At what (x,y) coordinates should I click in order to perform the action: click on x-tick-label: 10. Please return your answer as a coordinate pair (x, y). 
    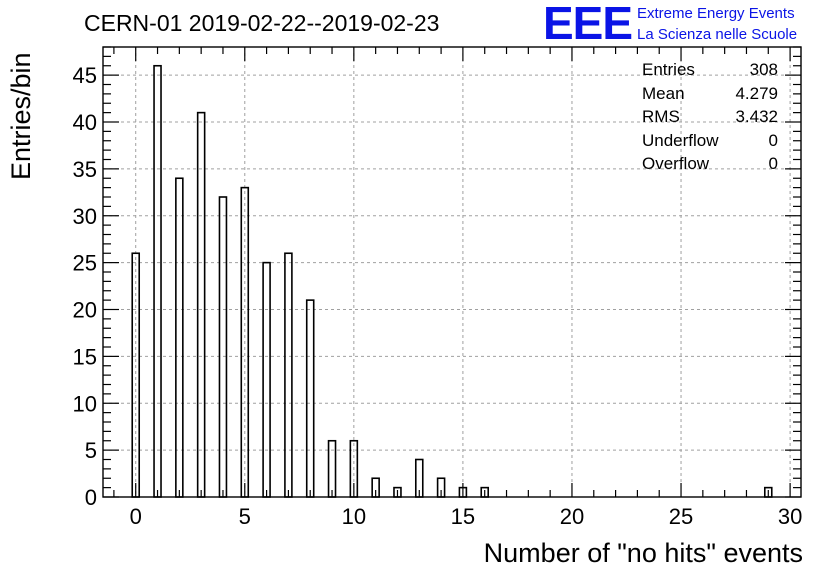
    Looking at the image, I should click on (354, 516).